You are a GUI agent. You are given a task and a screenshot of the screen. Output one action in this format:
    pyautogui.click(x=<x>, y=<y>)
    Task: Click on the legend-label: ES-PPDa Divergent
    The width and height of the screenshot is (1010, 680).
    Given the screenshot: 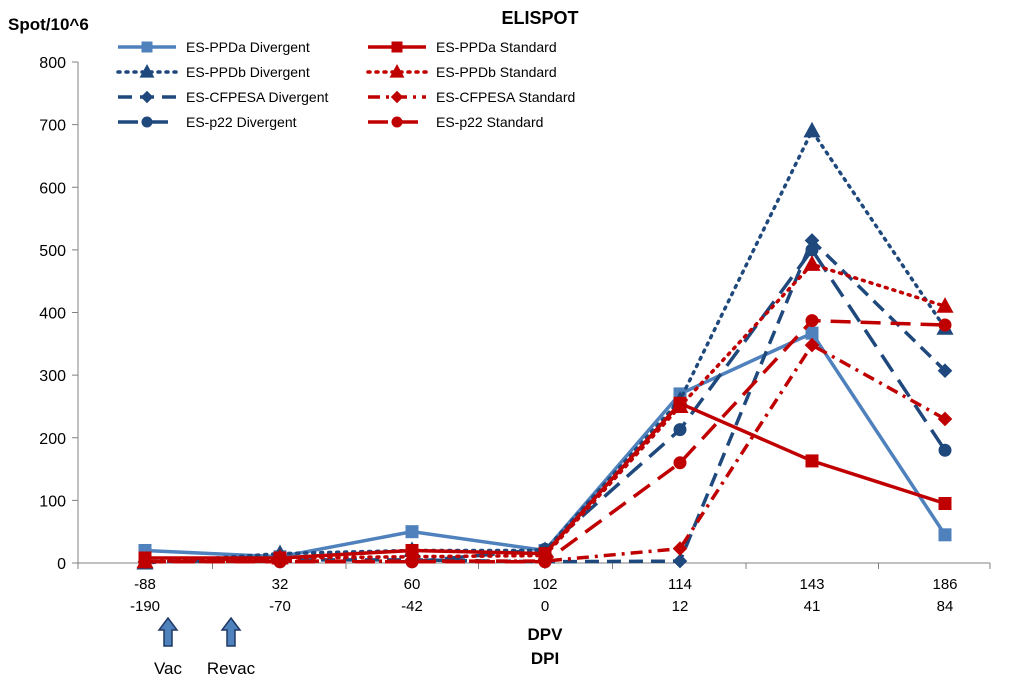 What is the action you would take?
    pyautogui.click(x=248, y=47)
    